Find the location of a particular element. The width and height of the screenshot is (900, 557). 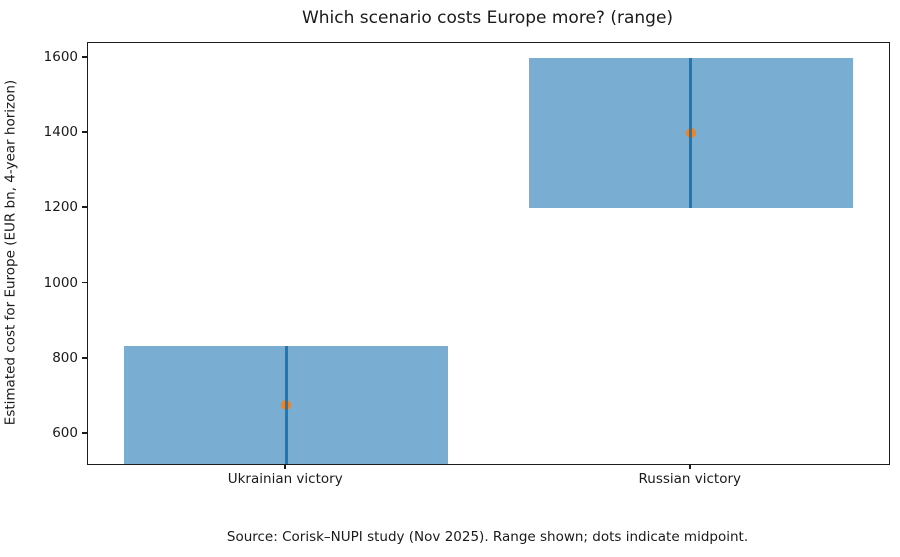

y-tick-label: 1000 is located at coordinates (60, 282).